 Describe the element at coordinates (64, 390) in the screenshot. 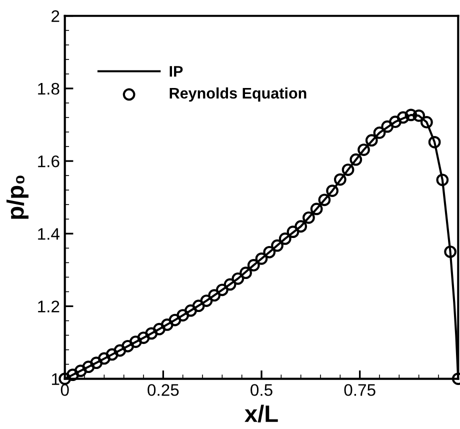

I see `x-tick-label: 0` at that location.